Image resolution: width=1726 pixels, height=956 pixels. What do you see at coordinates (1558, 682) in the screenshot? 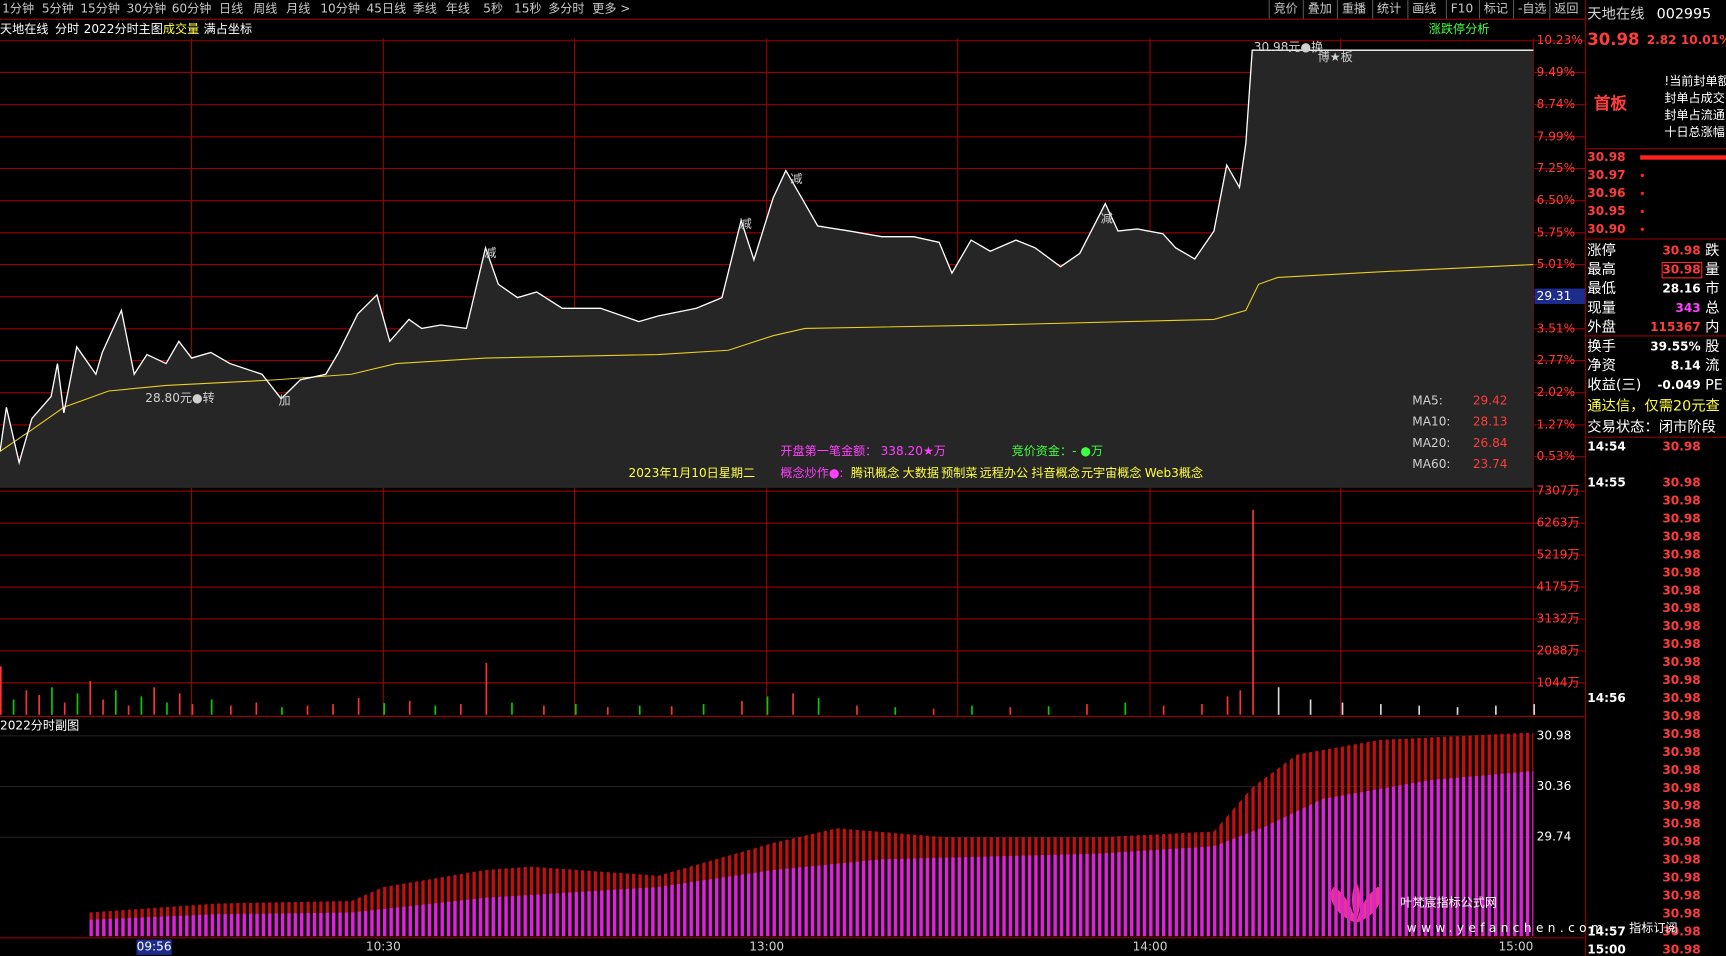
I see `y-tick-label: 1044万` at bounding box center [1558, 682].